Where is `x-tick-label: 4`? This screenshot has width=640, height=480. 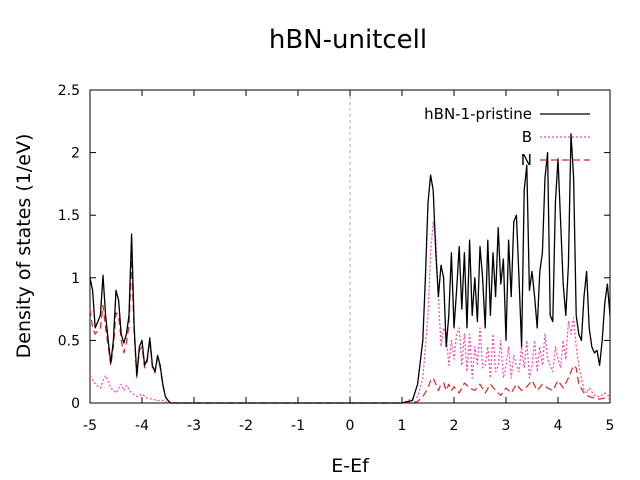
x-tick-label: 4 is located at coordinates (558, 426).